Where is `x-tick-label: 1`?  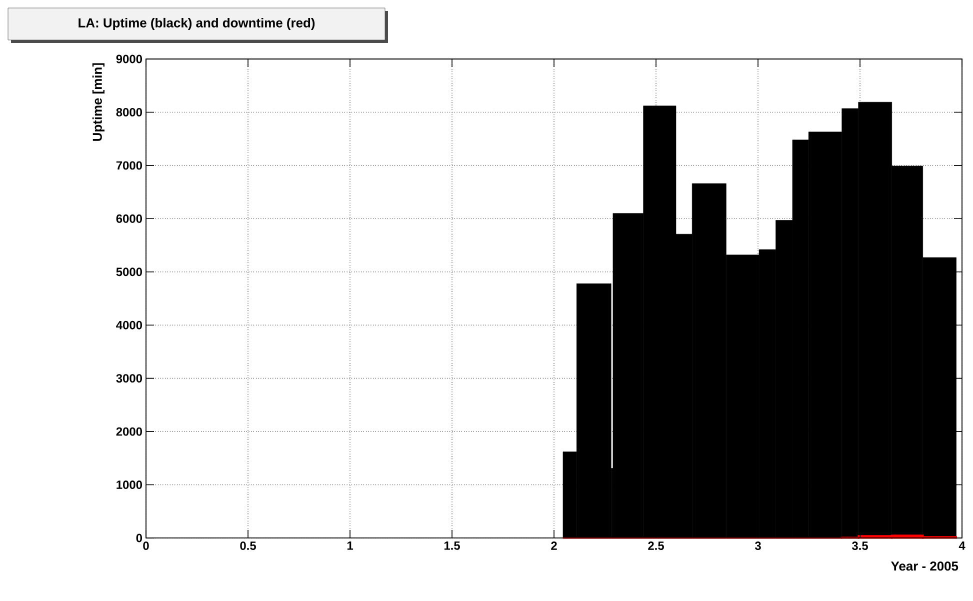 x-tick-label: 1 is located at coordinates (350, 546).